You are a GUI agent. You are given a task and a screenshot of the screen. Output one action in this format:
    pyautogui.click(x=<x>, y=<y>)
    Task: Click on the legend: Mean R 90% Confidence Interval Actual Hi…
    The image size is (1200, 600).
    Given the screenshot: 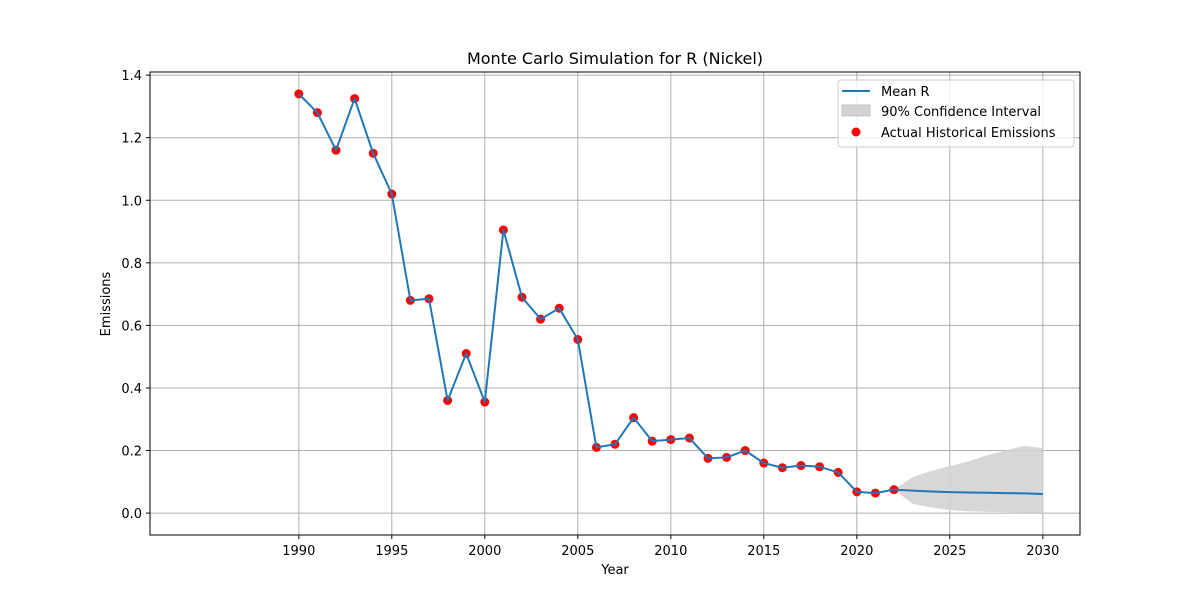 What is the action you would take?
    pyautogui.click(x=956, y=113)
    